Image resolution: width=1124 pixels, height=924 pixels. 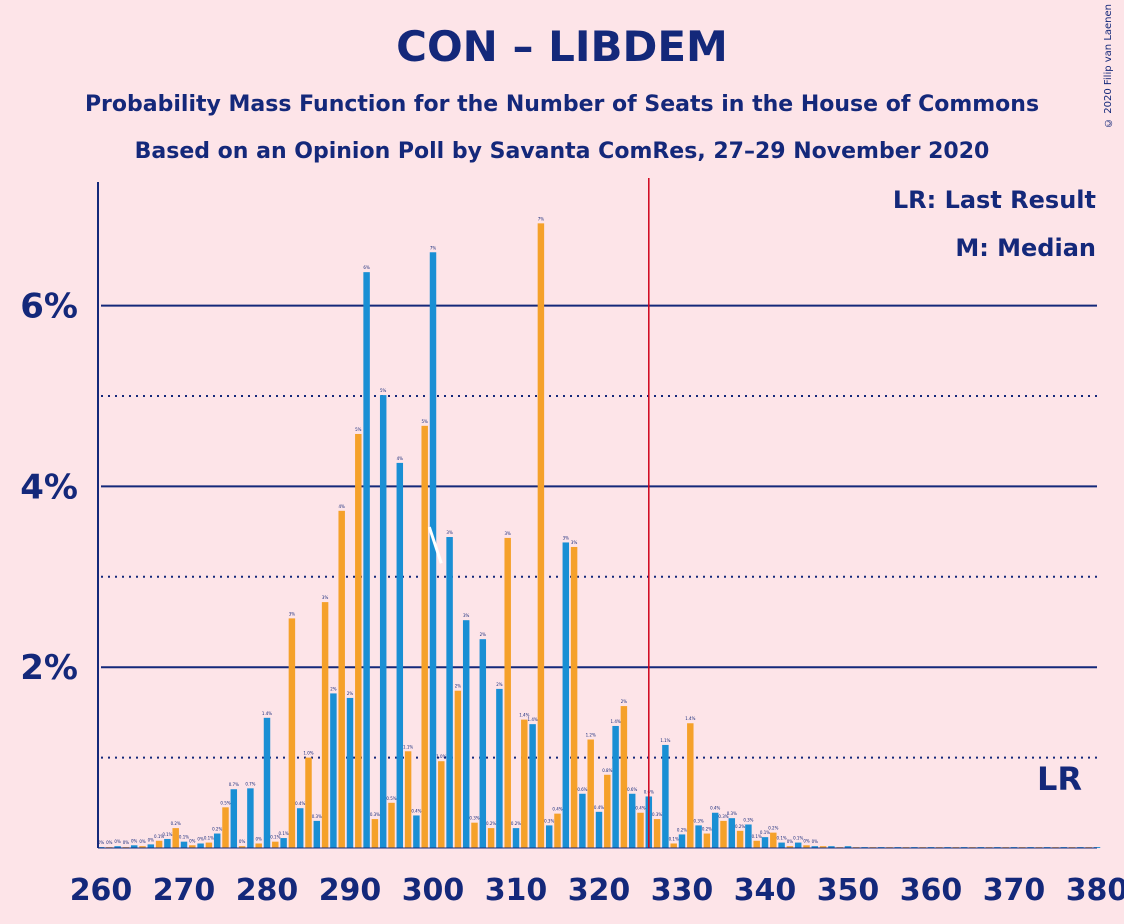 What do you see at coordinates (1014, 890) in the screenshot?
I see `x-tick-label: 370` at bounding box center [1014, 890].